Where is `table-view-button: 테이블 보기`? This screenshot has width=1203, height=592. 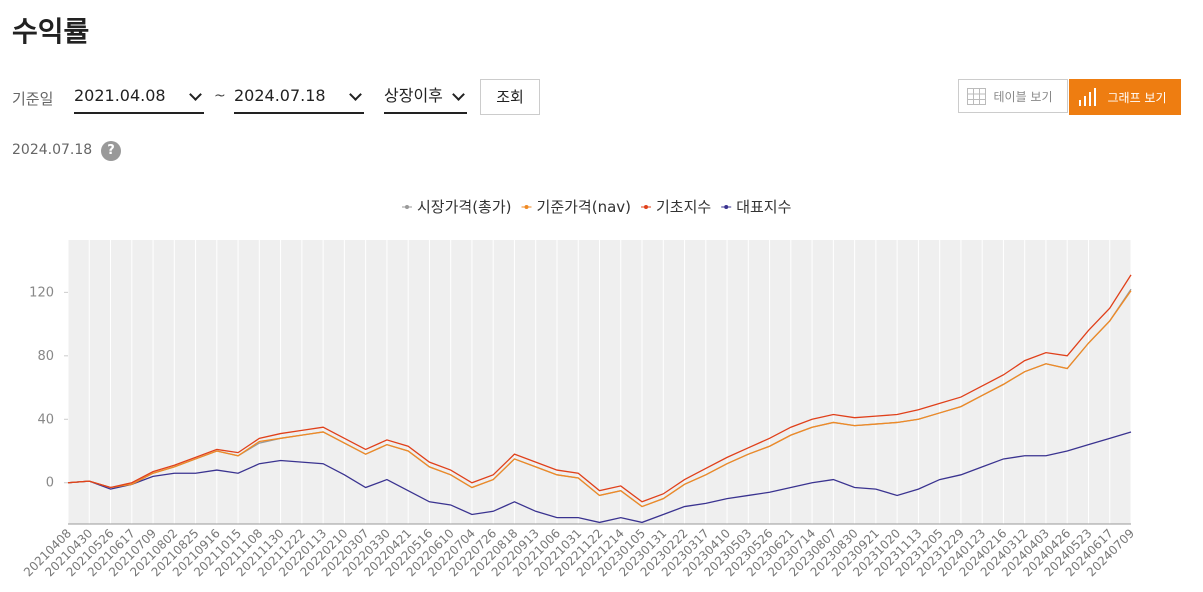
table-view-button: 테이블 보기 is located at coordinates (1013, 96).